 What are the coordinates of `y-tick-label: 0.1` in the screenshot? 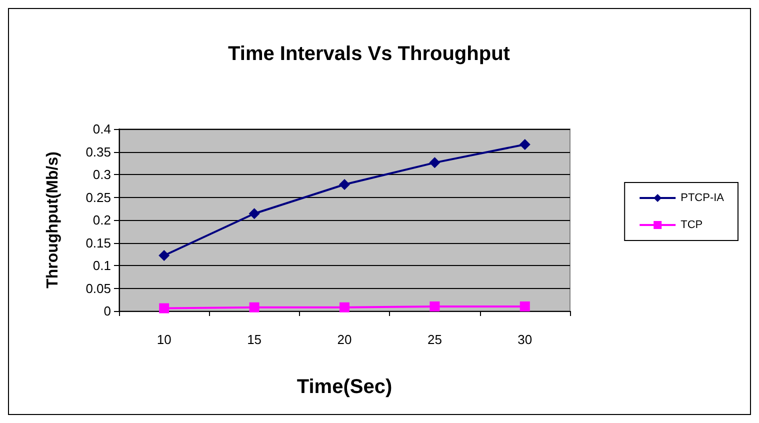 It's located at (101, 265).